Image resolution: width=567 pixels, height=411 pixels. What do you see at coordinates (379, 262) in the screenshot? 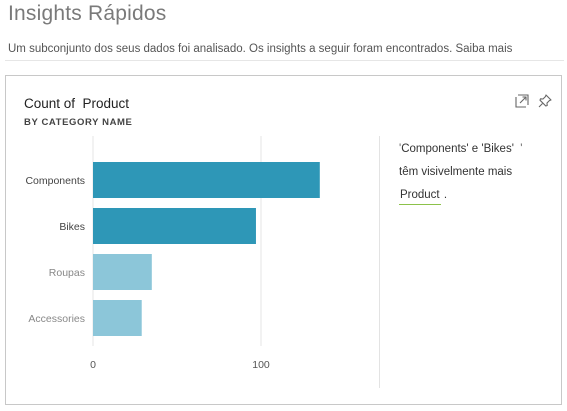
I see `card-divider` at bounding box center [379, 262].